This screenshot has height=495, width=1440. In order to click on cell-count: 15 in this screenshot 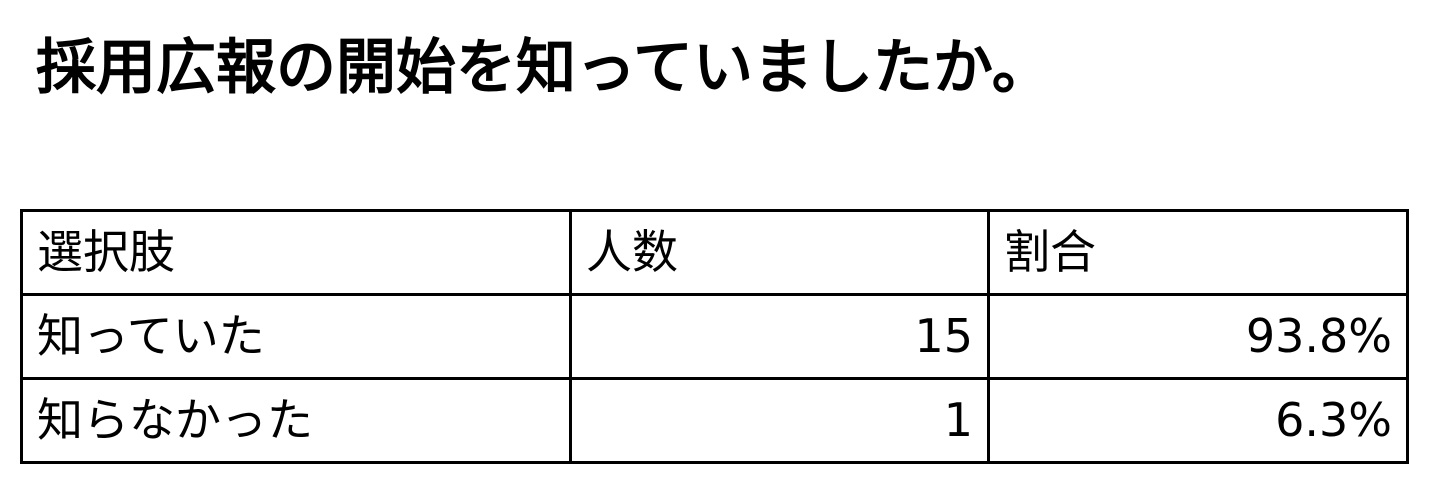, I will do `click(779, 336)`.